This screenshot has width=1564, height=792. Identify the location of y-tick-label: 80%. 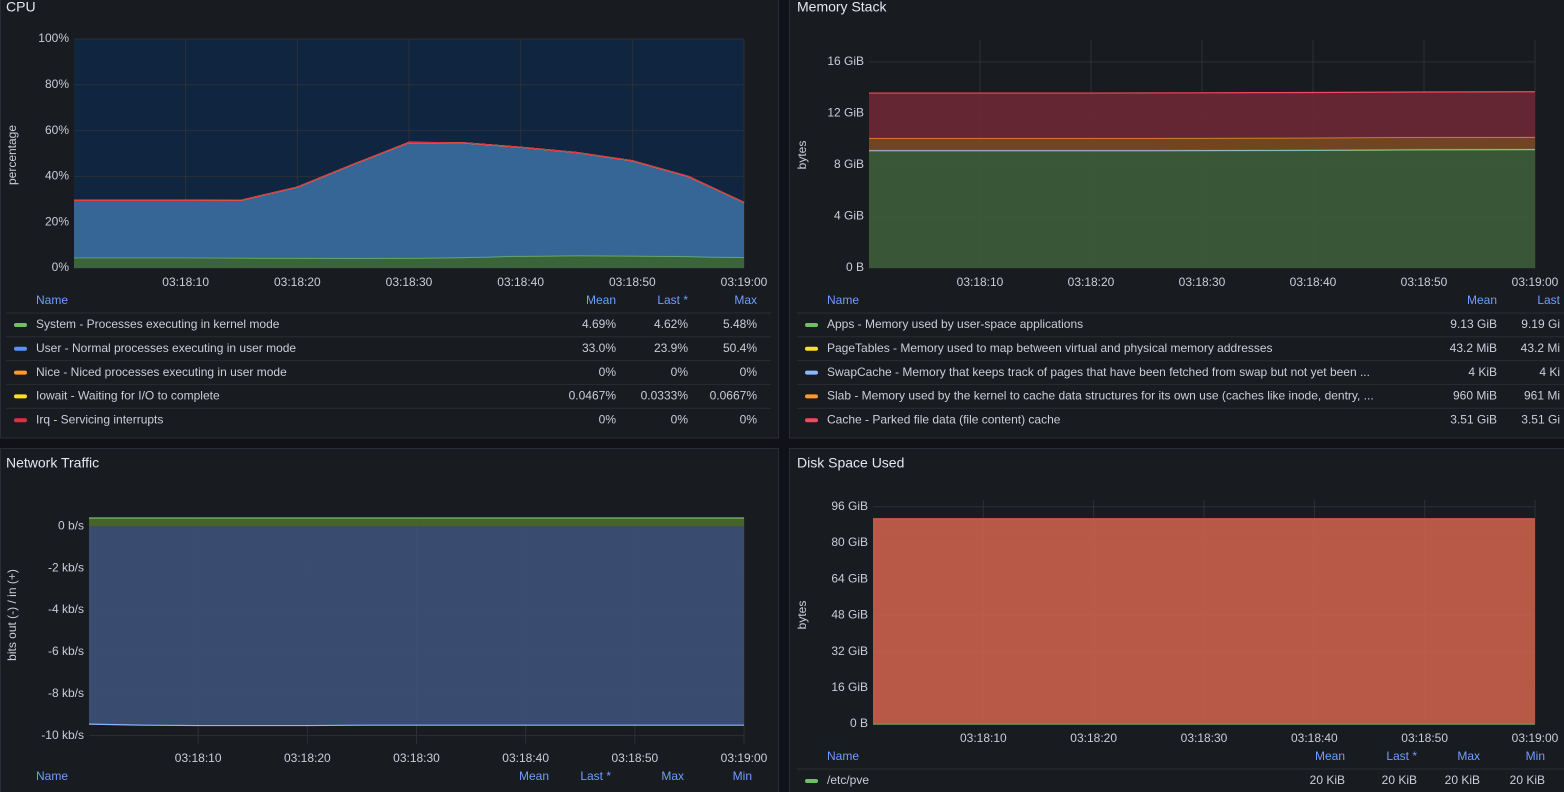
(57, 84).